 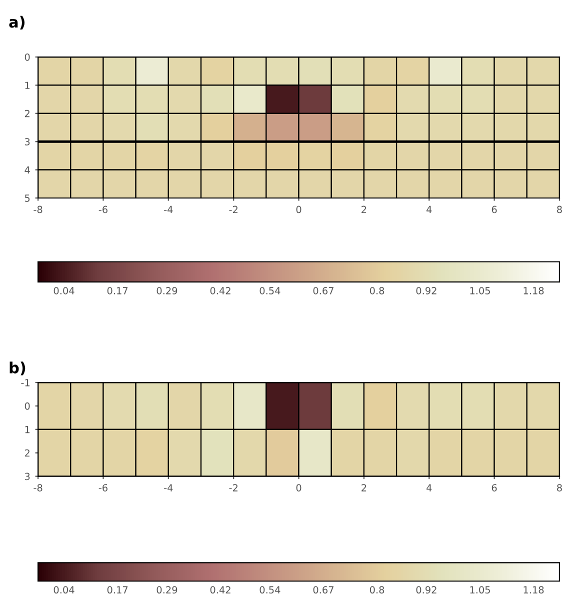 What do you see at coordinates (27, 170) in the screenshot?
I see `y-tick-label: 4` at bounding box center [27, 170].